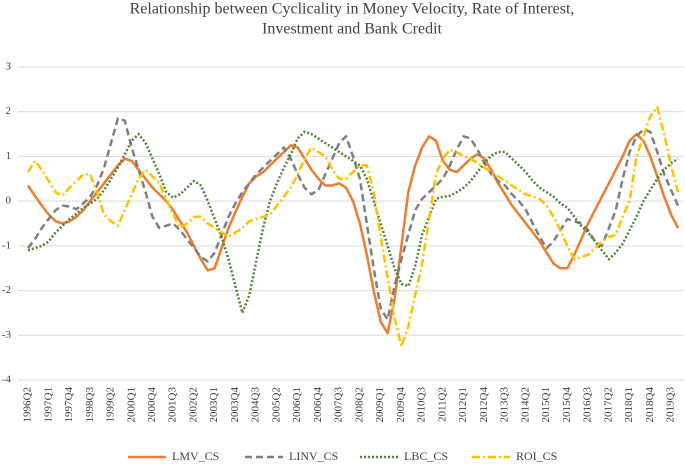 This screenshot has height=464, width=685. Describe the element at coordinates (173, 405) in the screenshot. I see `x-tick-label: 2001Q3` at that location.